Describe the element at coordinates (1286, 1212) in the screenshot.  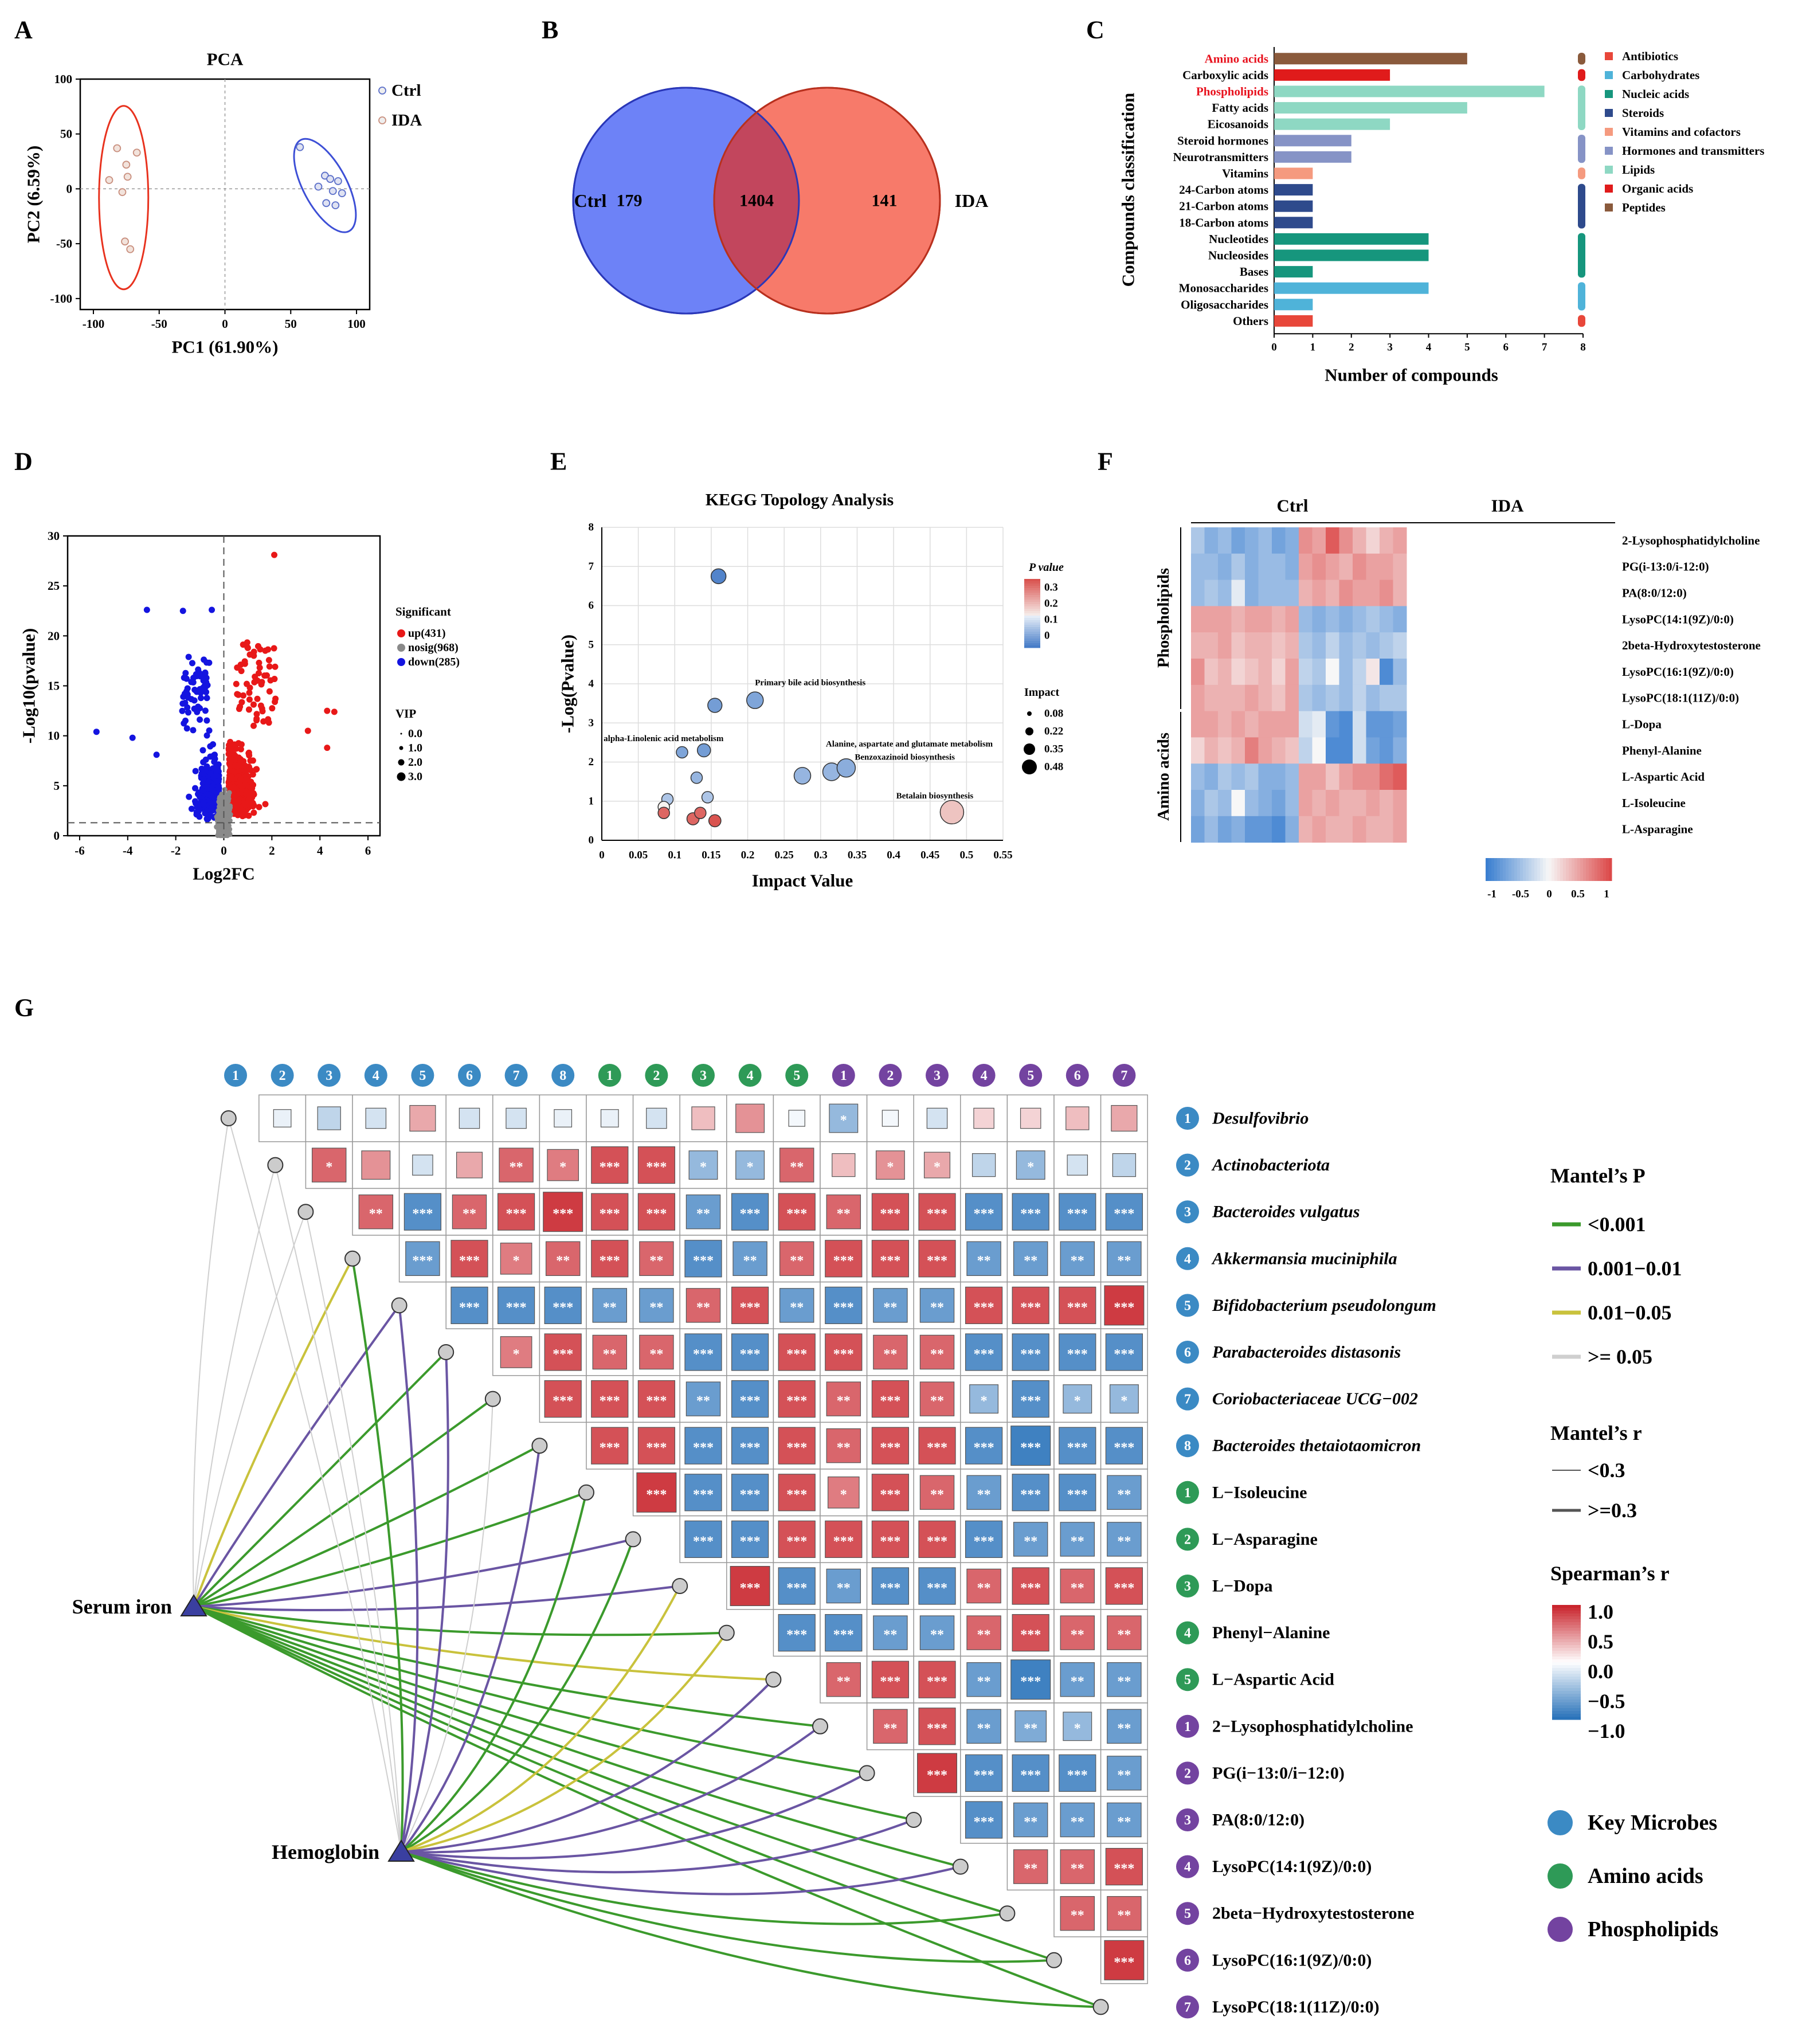
I see `row-label: Bacteroides vulgatus` at that location.